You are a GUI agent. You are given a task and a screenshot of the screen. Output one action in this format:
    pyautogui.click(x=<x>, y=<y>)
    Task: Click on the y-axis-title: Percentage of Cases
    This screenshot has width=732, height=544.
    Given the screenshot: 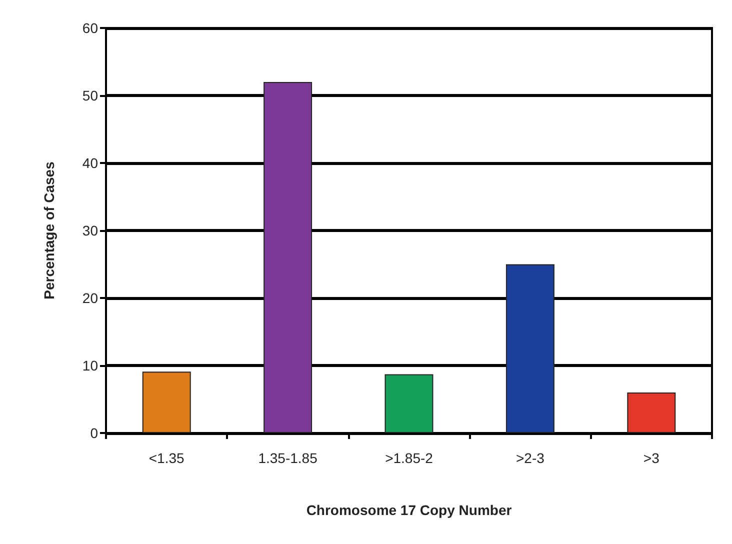 What is the action you would take?
    pyautogui.click(x=49, y=230)
    